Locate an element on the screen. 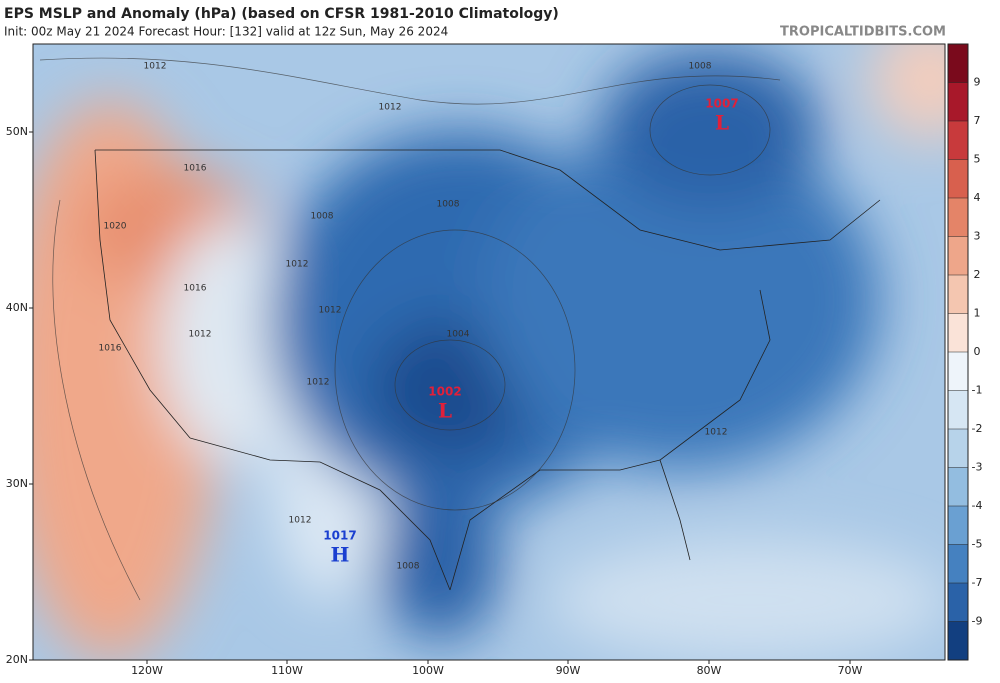  center-value: 1002 is located at coordinates (444, 392).